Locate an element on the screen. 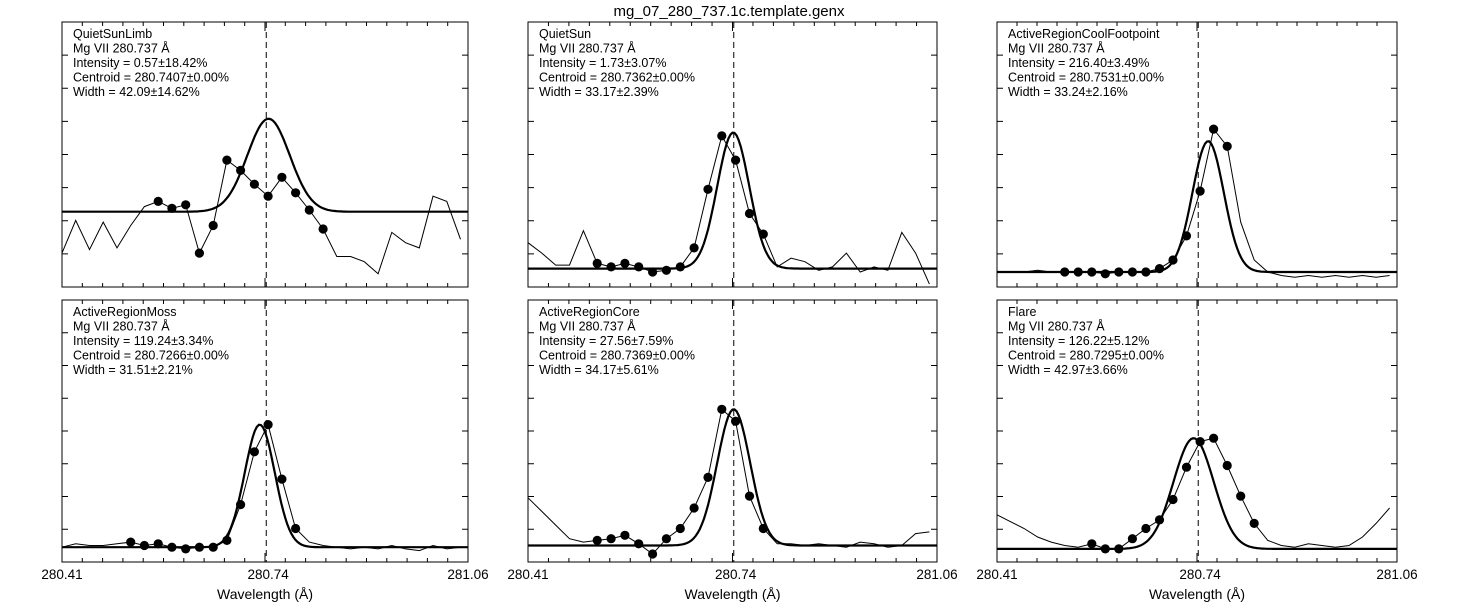 This screenshot has height=614, width=1458. intensity-label: Intensity = 216.40±3.49% is located at coordinates (1078, 63).